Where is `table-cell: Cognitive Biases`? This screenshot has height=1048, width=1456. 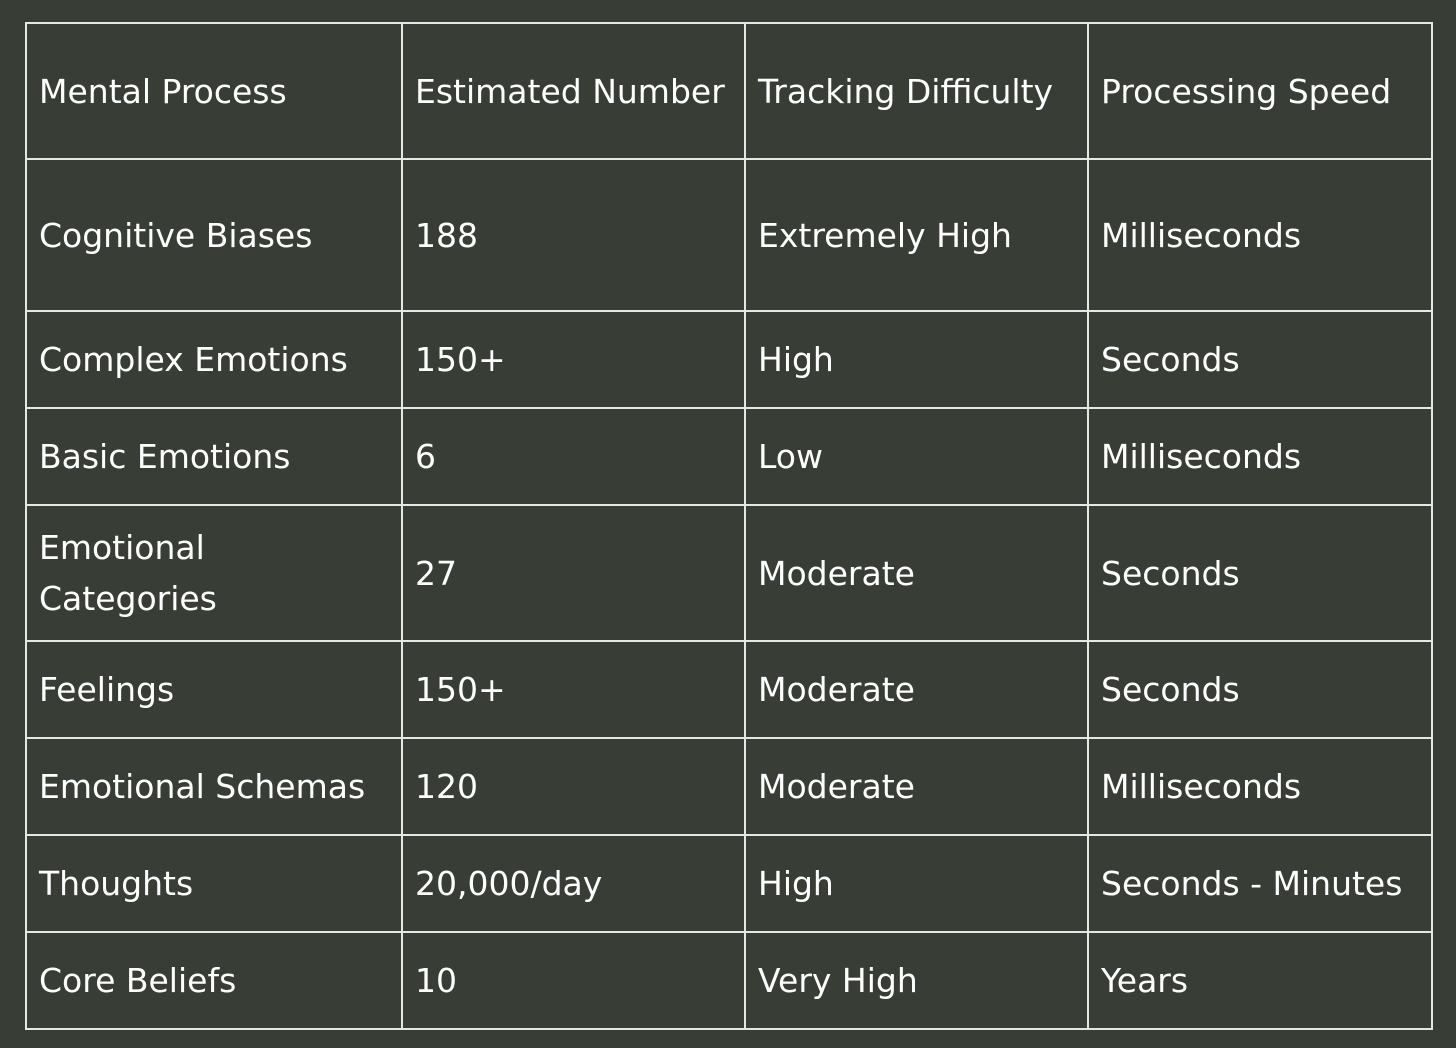
table-cell: Cognitive Biases is located at coordinates (214, 235).